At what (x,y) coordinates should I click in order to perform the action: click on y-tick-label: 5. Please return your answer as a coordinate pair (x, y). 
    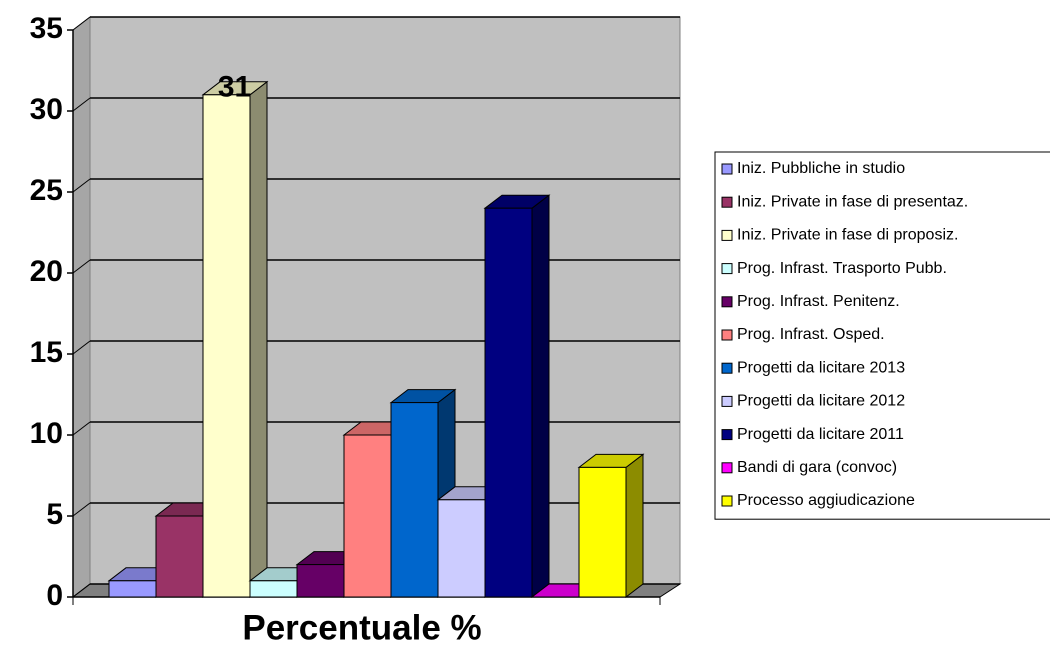
    Looking at the image, I should click on (54, 514).